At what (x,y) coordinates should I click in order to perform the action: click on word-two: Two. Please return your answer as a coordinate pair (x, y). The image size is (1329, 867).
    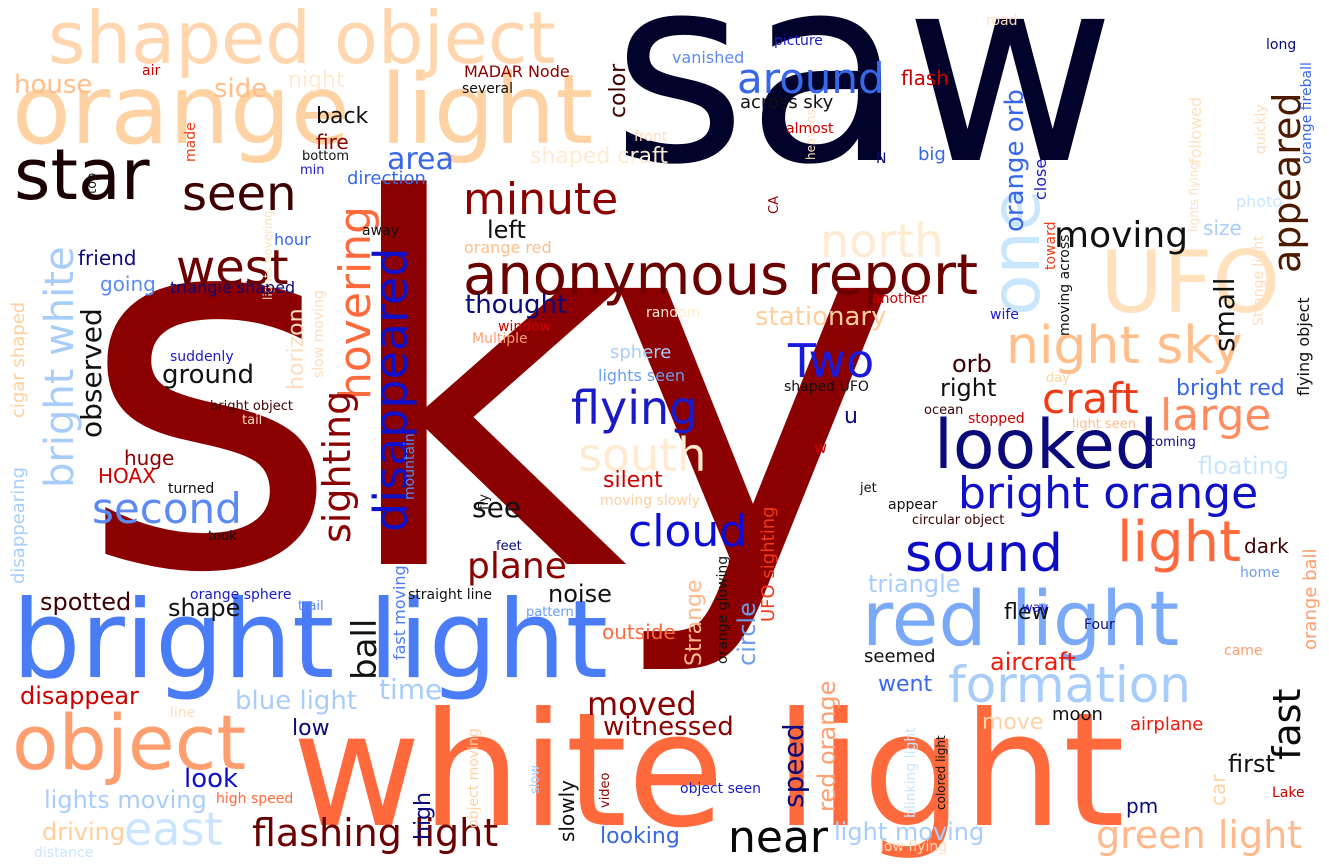
    Looking at the image, I should click on (831, 361).